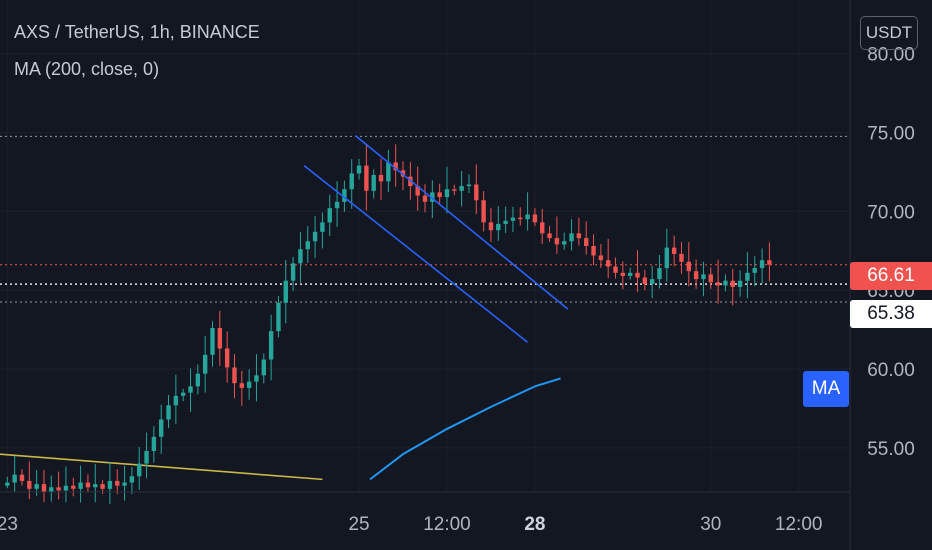 Image resolution: width=932 pixels, height=550 pixels. I want to click on price-tick-label: 70.00, so click(891, 212).